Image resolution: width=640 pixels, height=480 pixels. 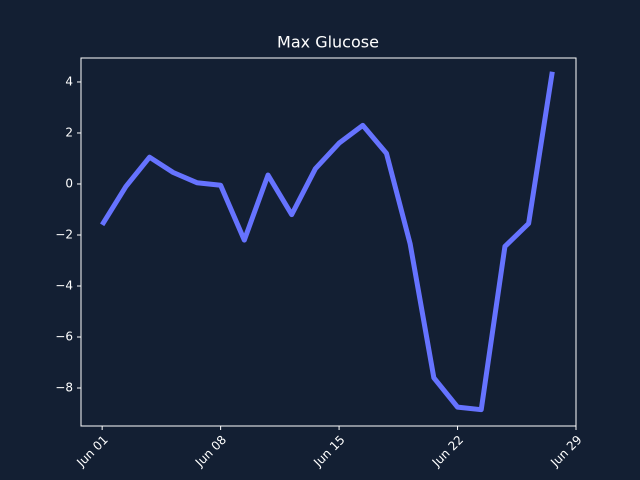 What do you see at coordinates (64, 388) in the screenshot?
I see `y-tick-label: −8` at bounding box center [64, 388].